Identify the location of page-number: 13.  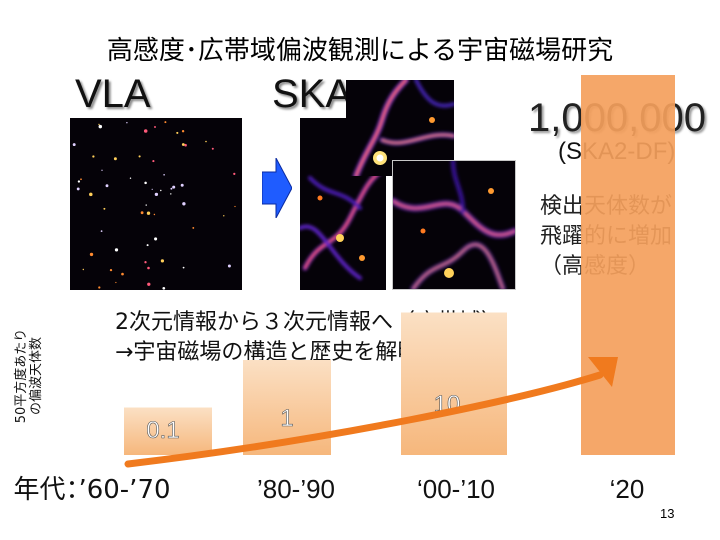
(667, 513).